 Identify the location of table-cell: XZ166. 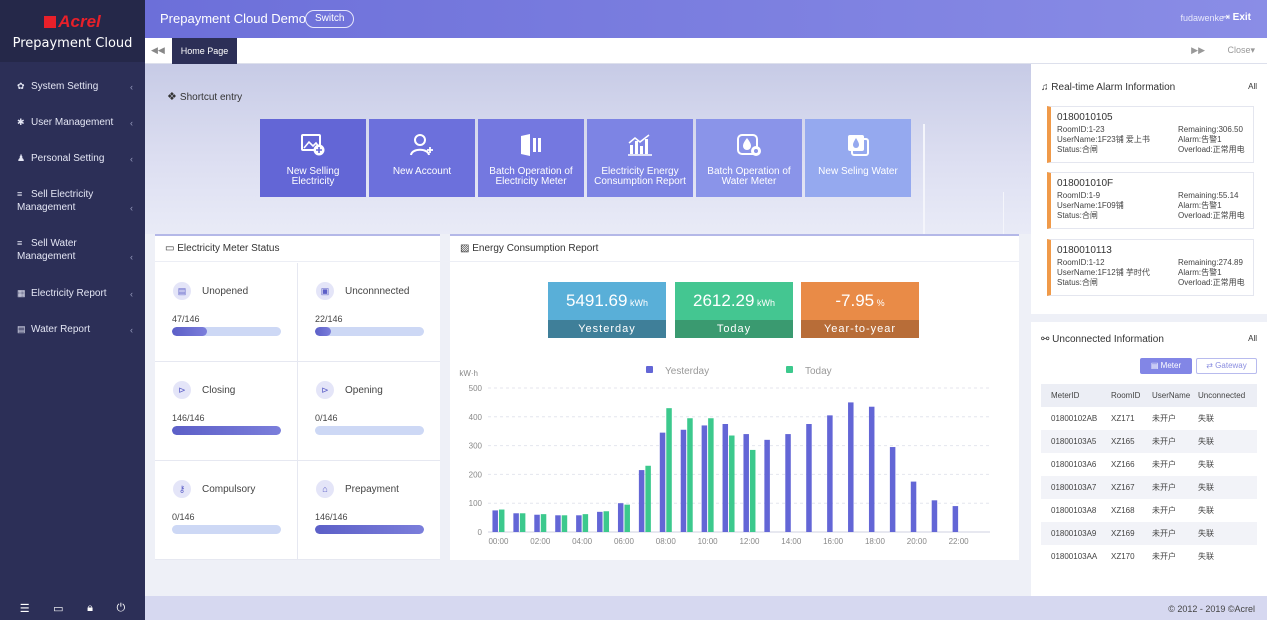
(1123, 464).